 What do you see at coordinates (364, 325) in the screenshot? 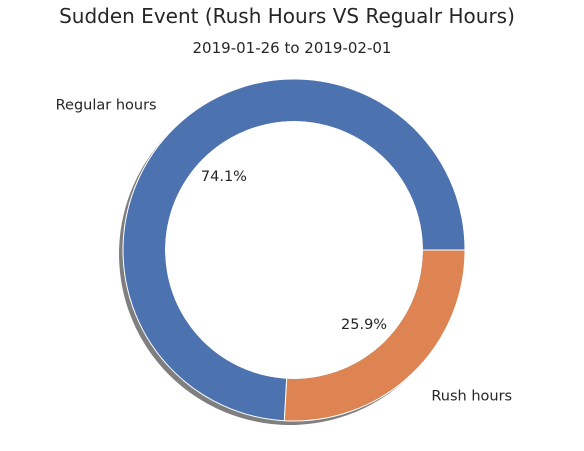
I see `slice-percent-rush-hours: 25.9%` at bounding box center [364, 325].